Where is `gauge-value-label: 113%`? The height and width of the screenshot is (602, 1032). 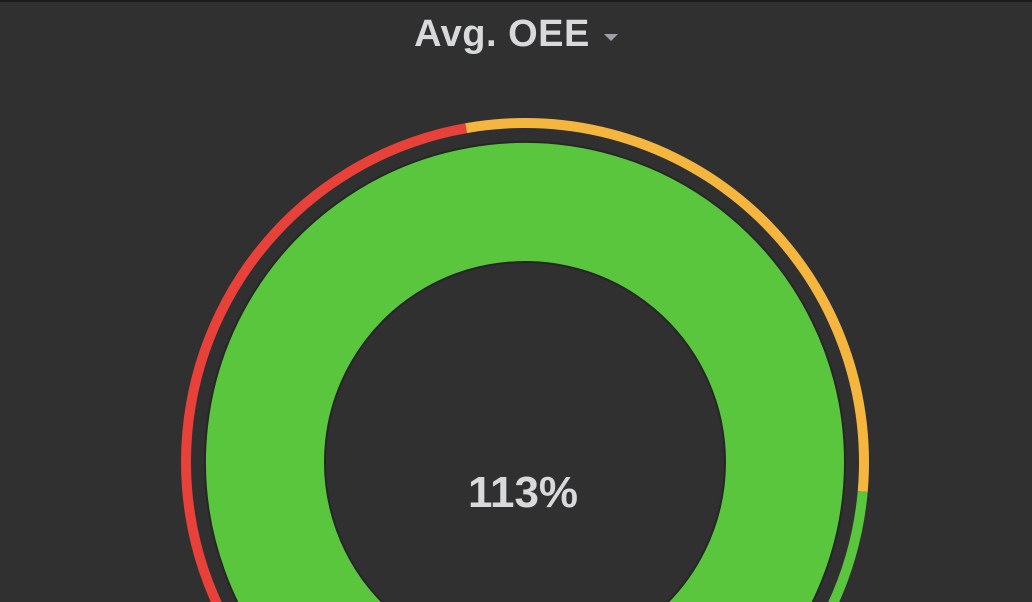 gauge-value-label: 113% is located at coordinates (523, 492).